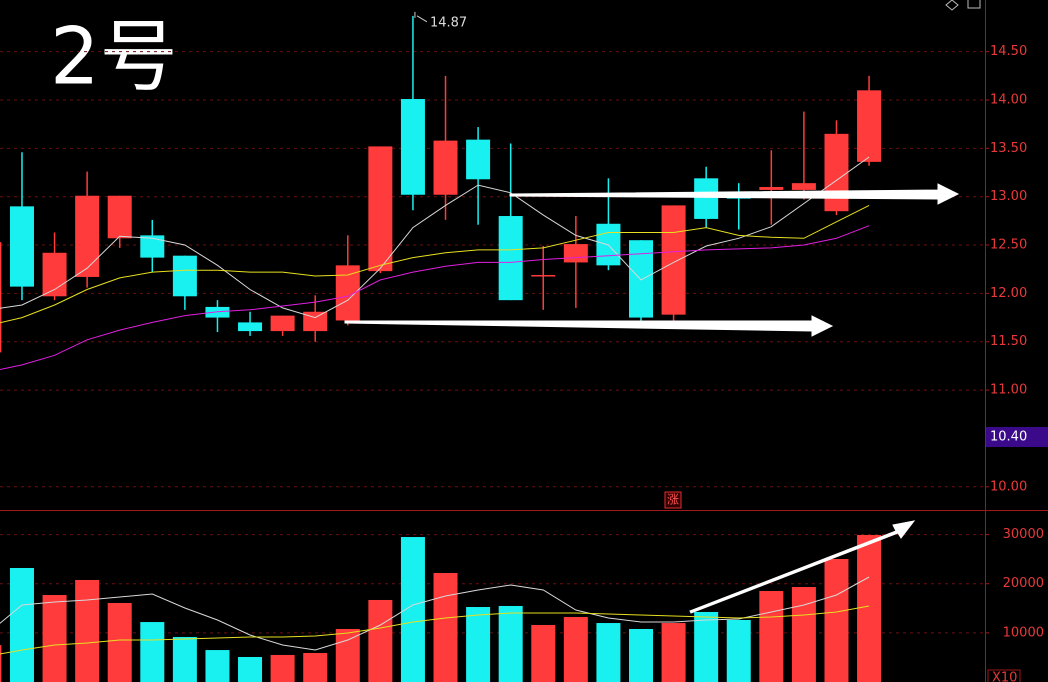  I want to click on y-tick-label: 11.00, so click(1008, 390).